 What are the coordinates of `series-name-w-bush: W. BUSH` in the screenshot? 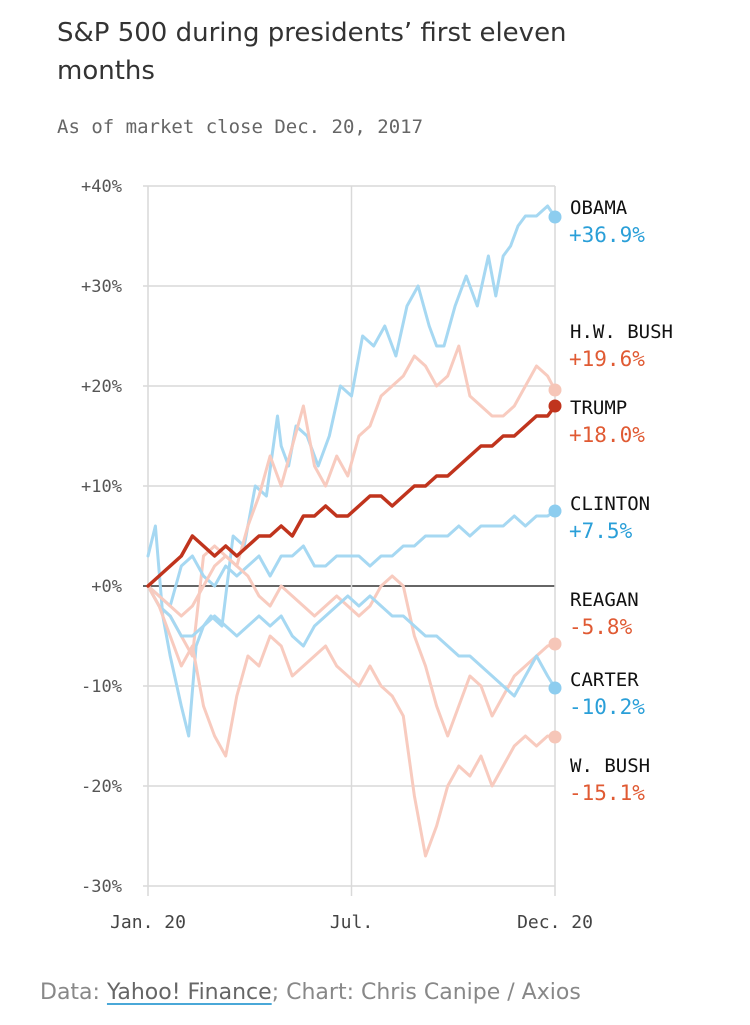 It's located at (610, 766).